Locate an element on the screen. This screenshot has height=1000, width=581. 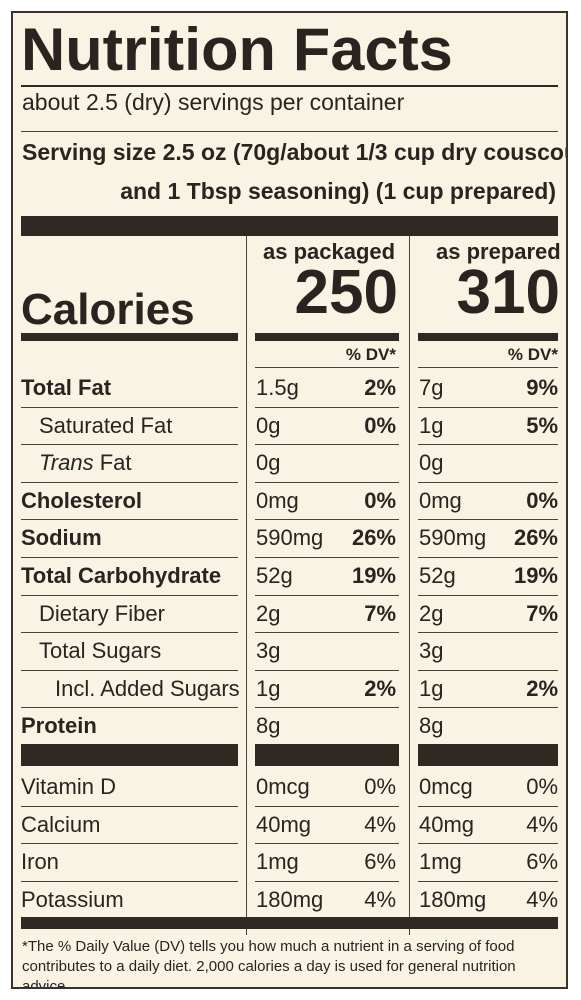
nutrient-label: Total Fat is located at coordinates (66, 387).